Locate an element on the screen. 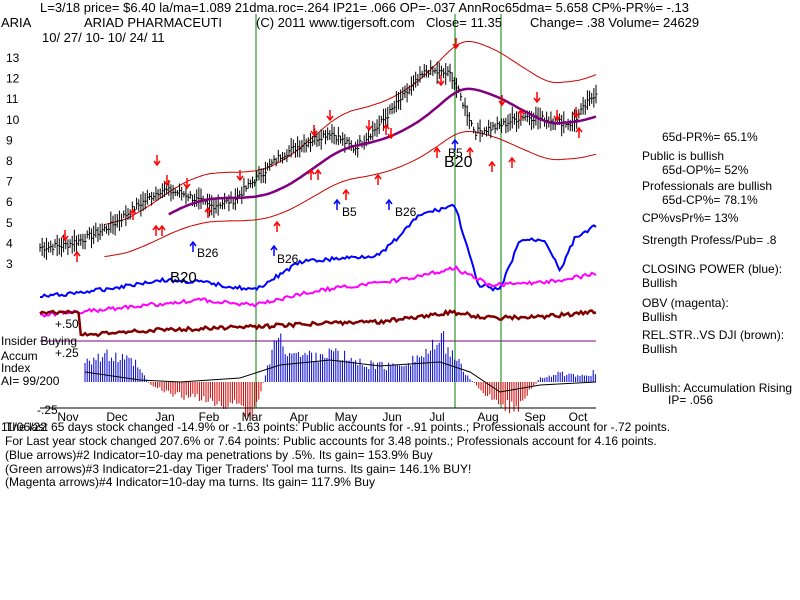  y-tick-label: 11 is located at coordinates (12, 99).